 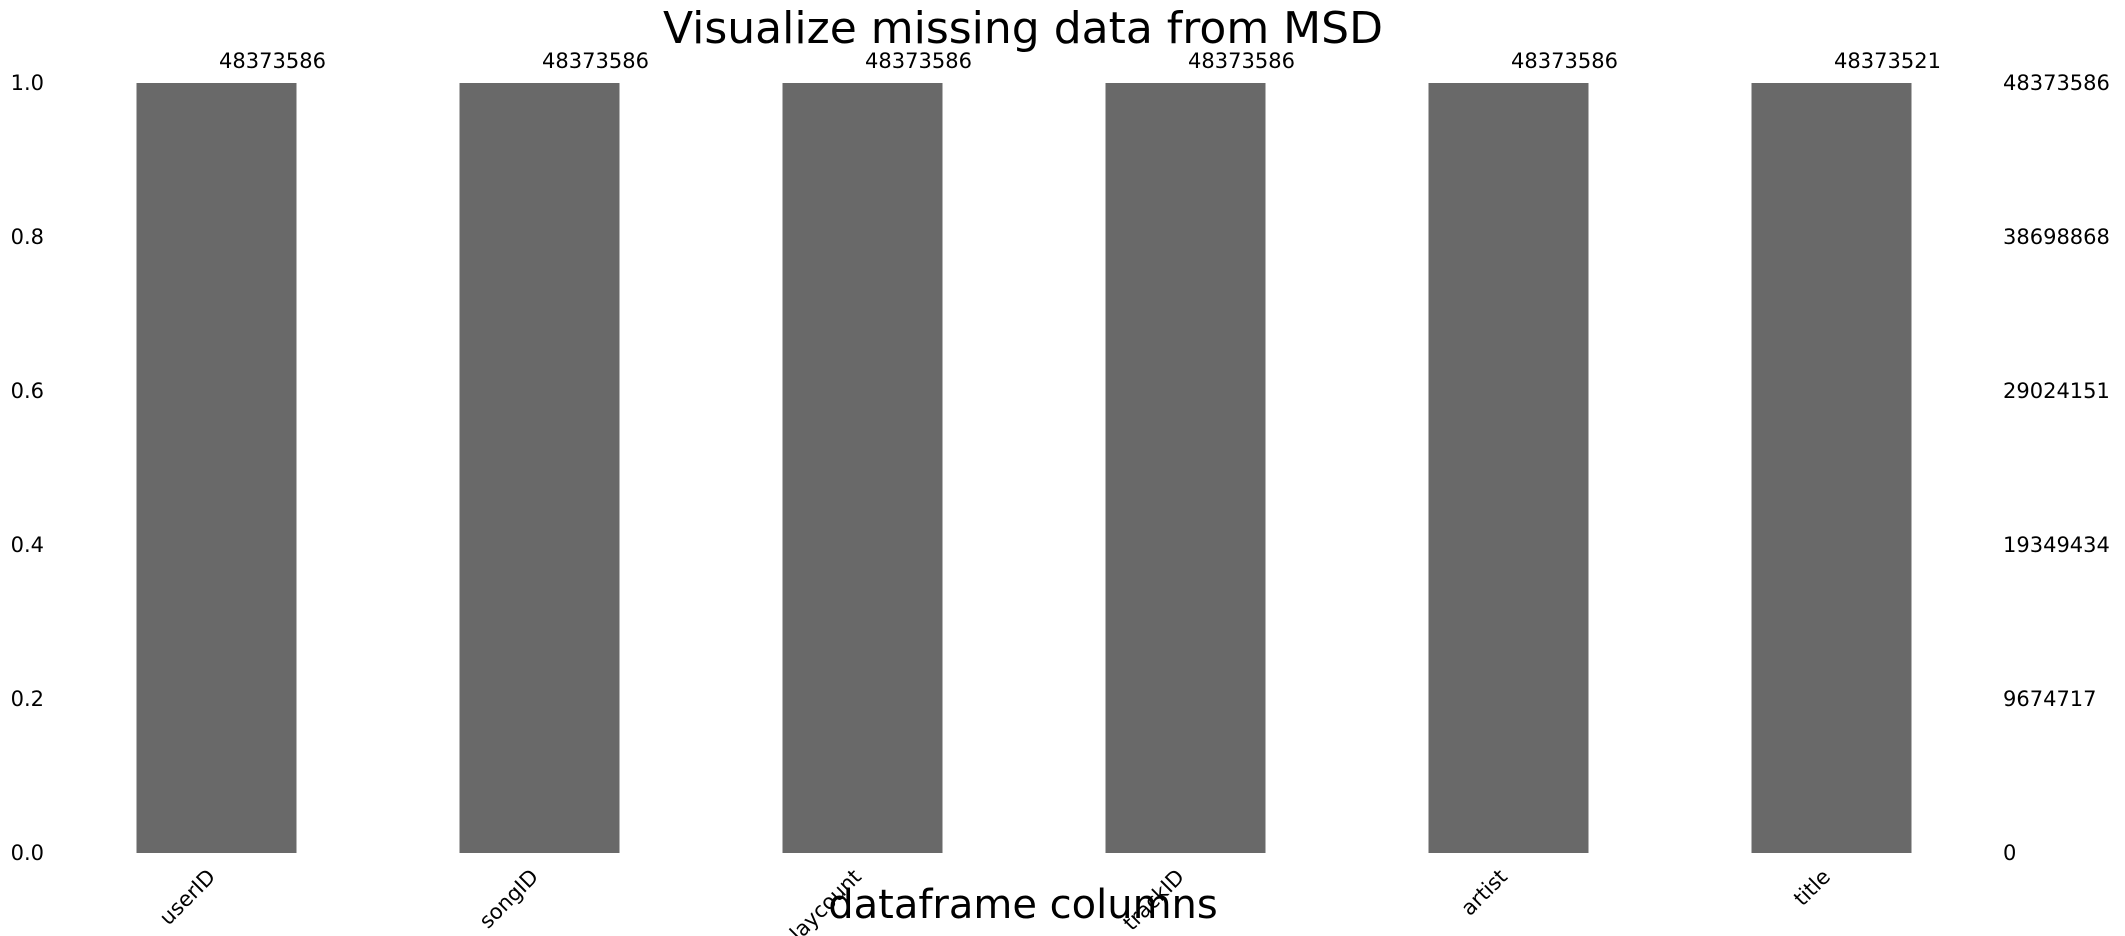 I want to click on bar-userID, so click(x=216, y=468).